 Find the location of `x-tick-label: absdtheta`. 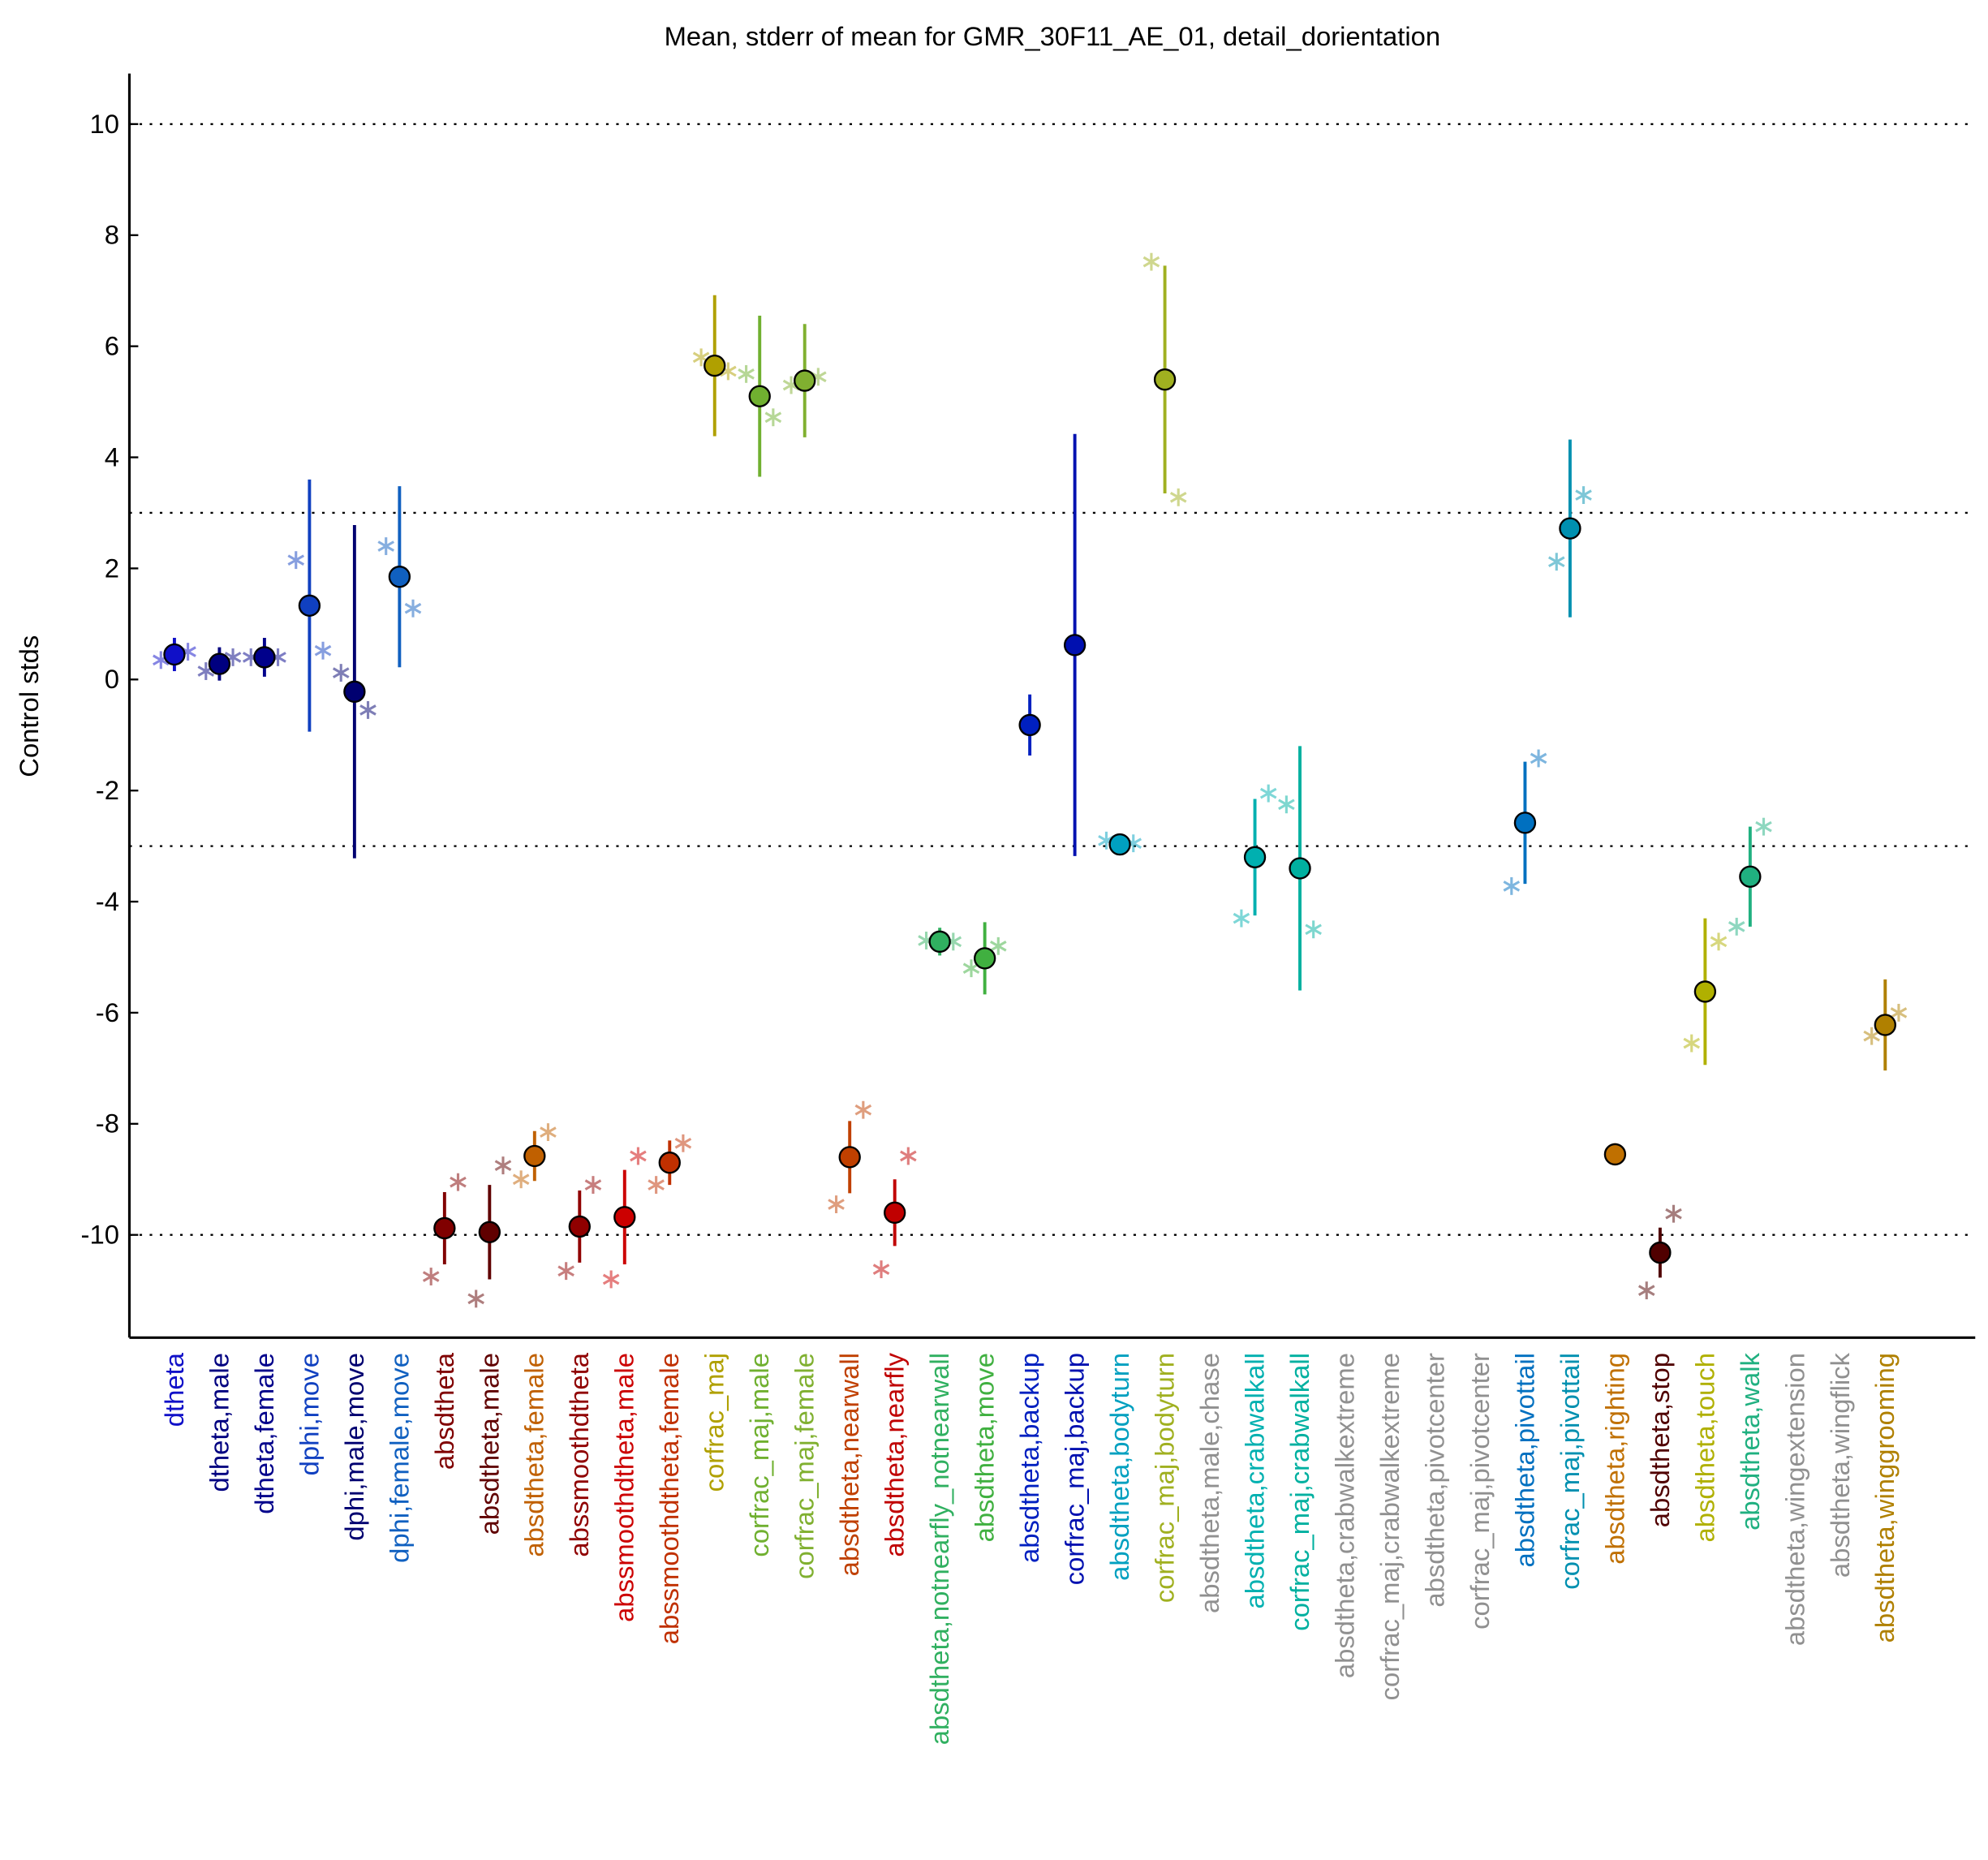

x-tick-label: absdtheta is located at coordinates (444, 1411).